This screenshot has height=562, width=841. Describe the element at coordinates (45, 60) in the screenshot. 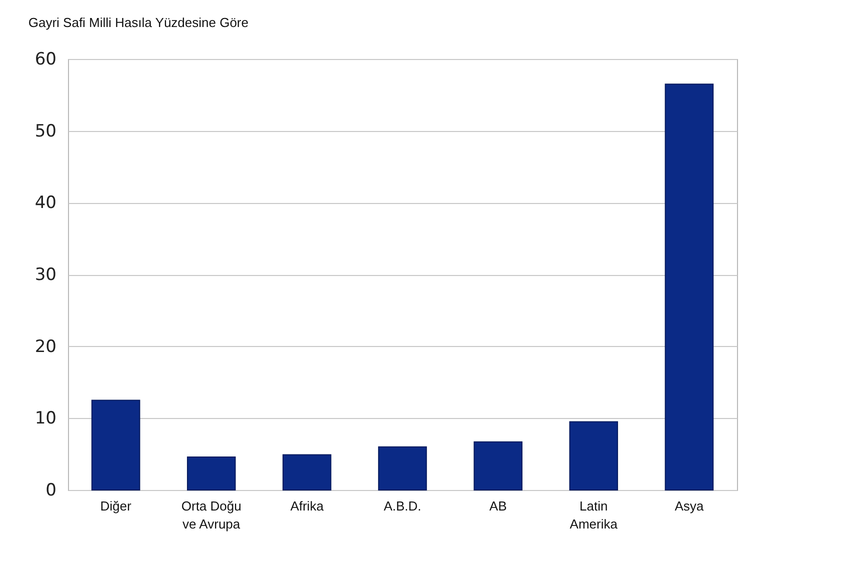

I see `y-tick-label: 60` at that location.